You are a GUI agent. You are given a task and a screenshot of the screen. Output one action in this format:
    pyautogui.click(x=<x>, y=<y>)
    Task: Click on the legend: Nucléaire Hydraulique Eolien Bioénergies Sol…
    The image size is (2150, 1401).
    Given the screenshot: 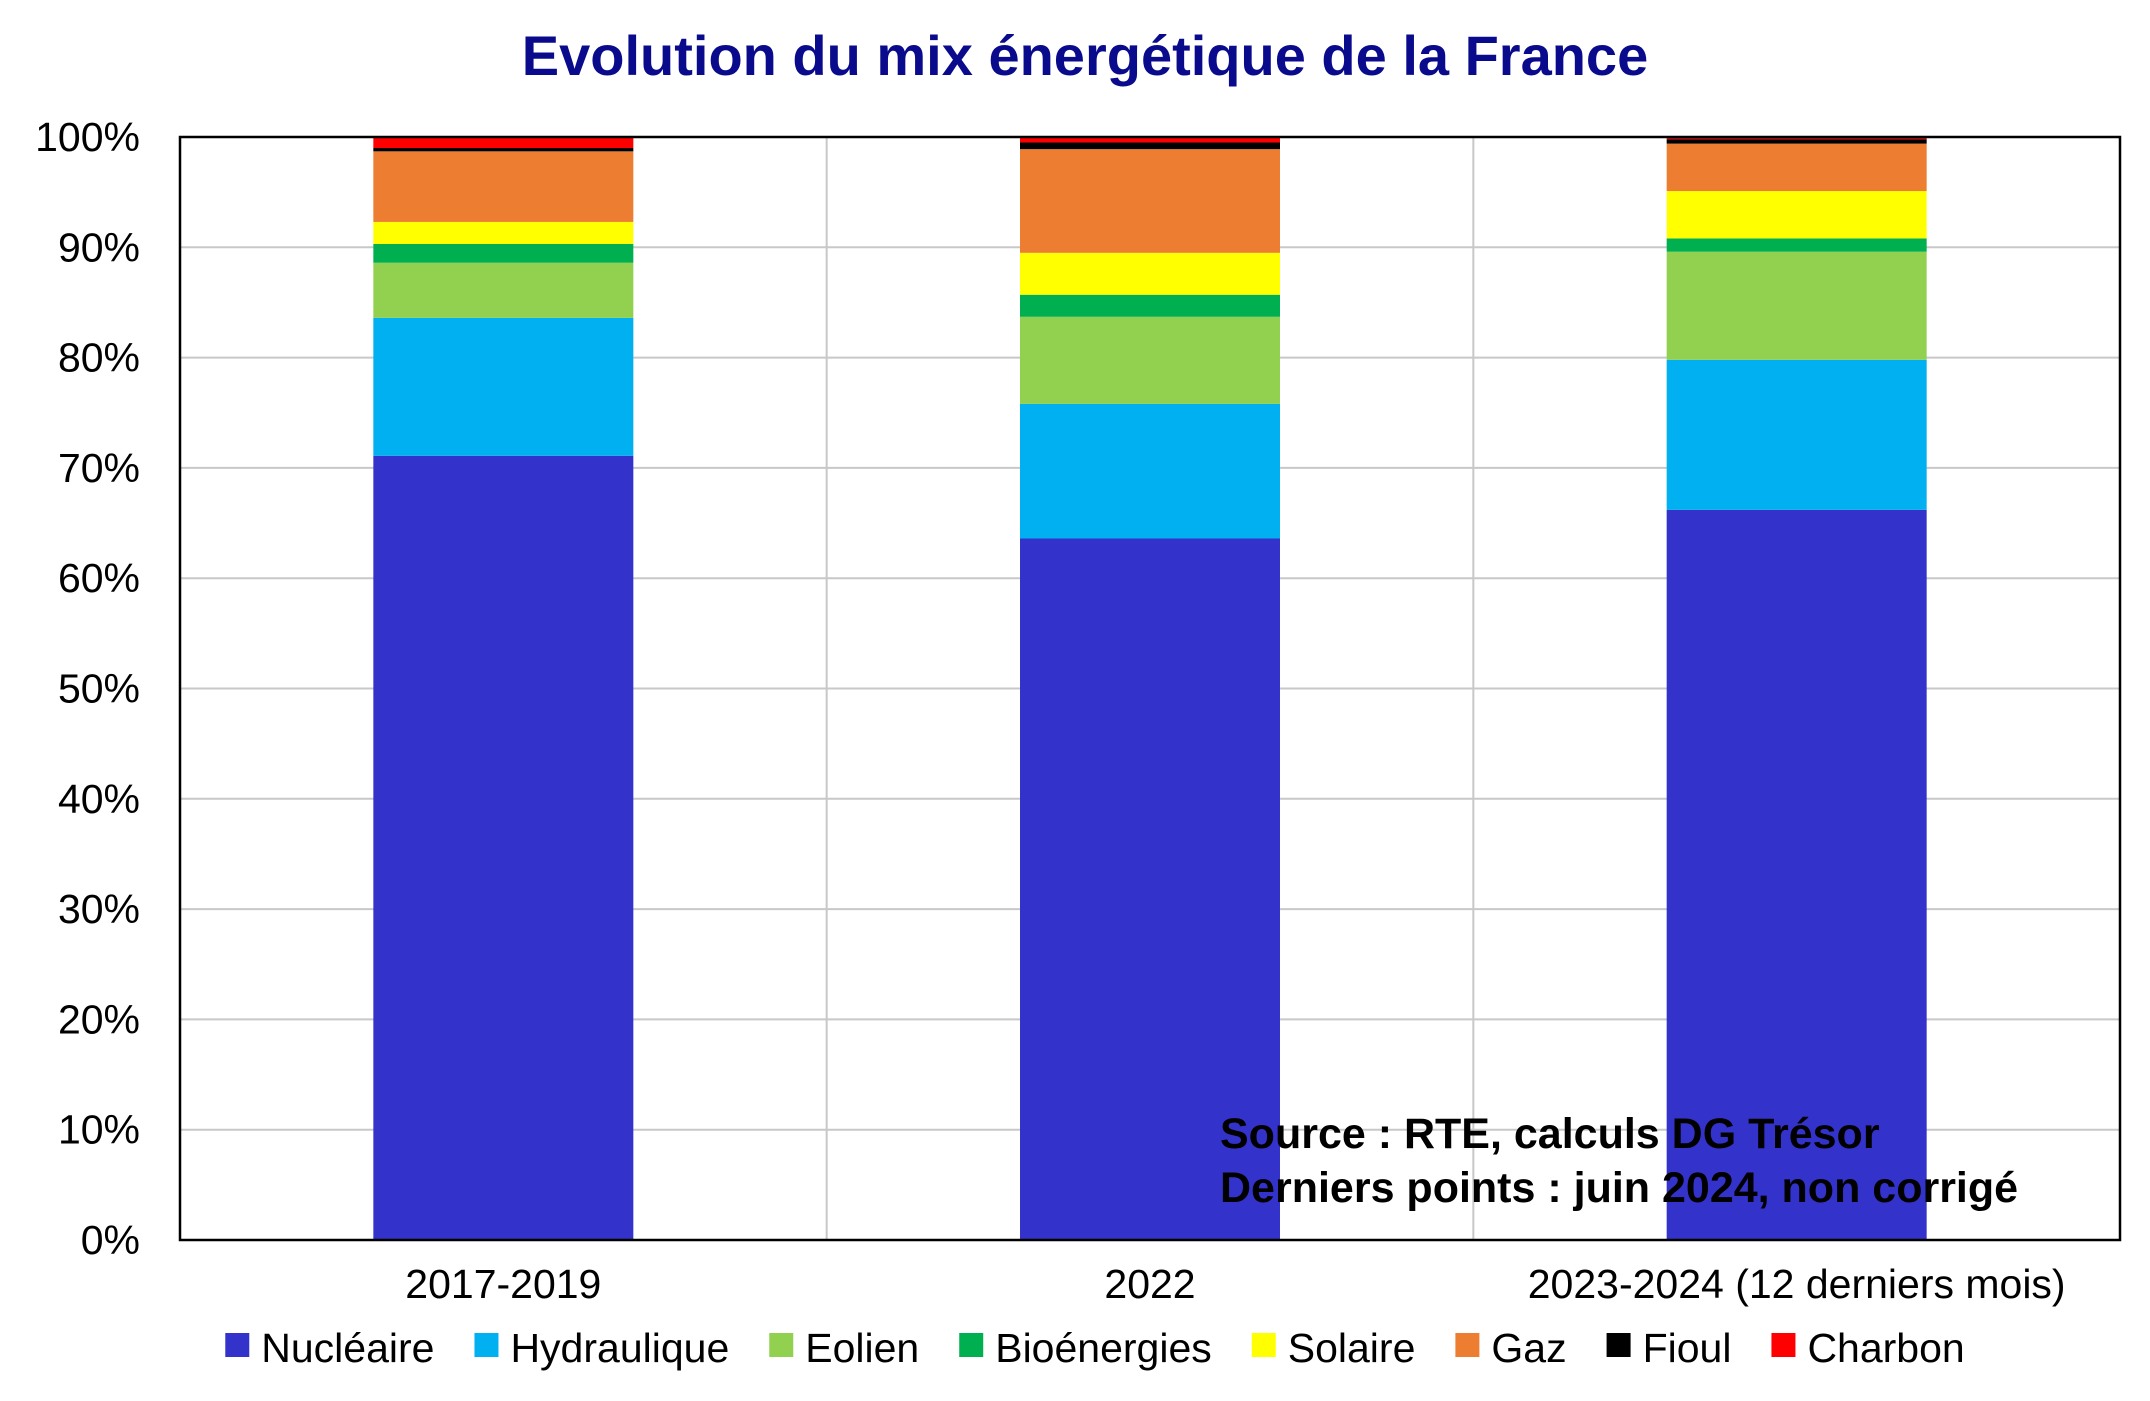 What is the action you would take?
    pyautogui.click(x=1095, y=1348)
    